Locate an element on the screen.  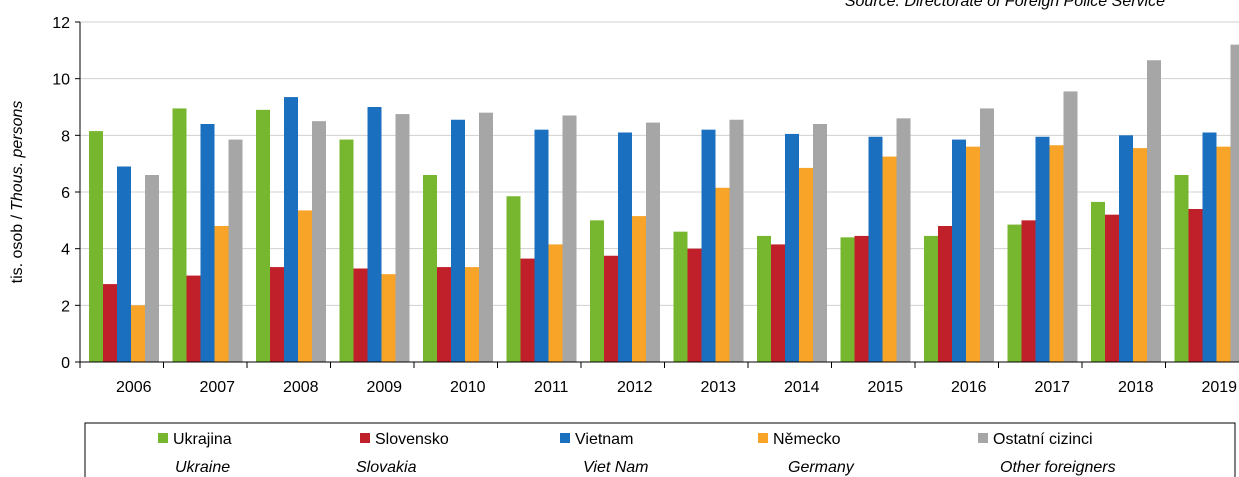
legend-label-en: Viet Nam is located at coordinates (616, 467).